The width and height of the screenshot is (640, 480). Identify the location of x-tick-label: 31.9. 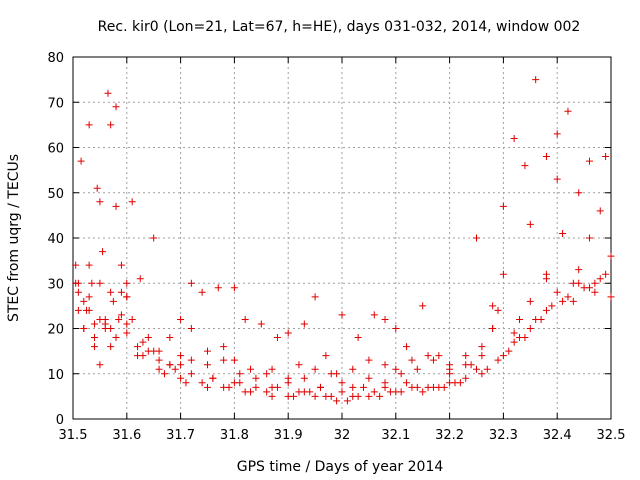
(288, 435).